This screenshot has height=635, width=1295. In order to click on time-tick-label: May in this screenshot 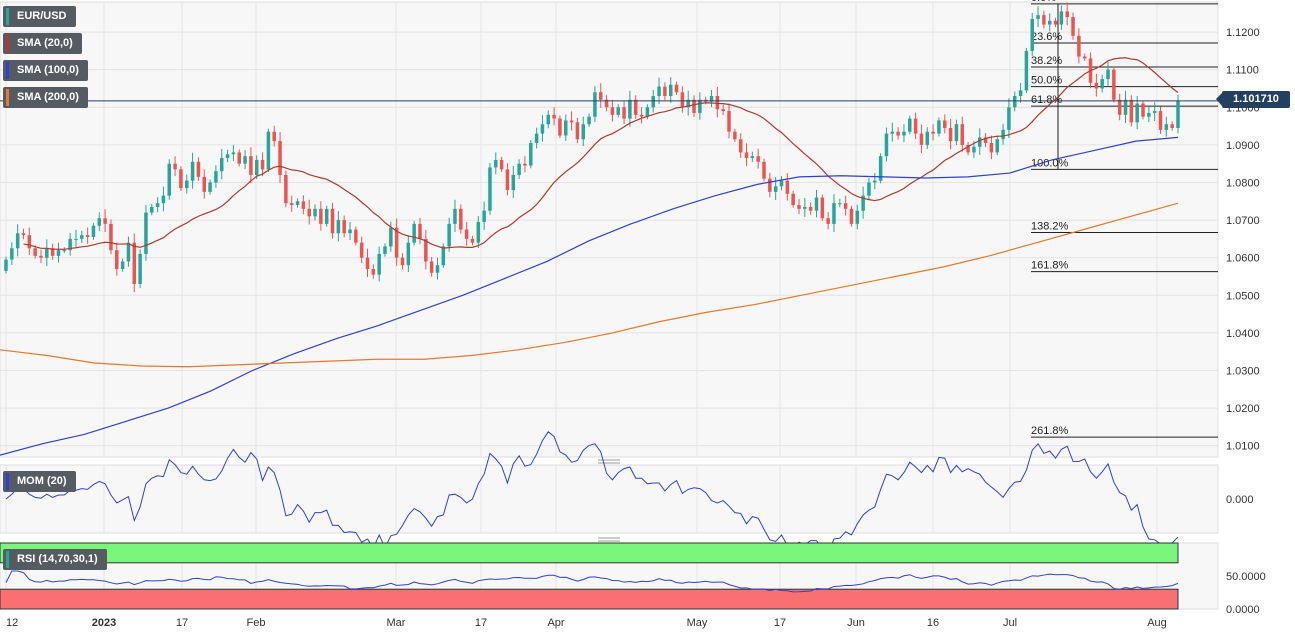, I will do `click(697, 623)`.